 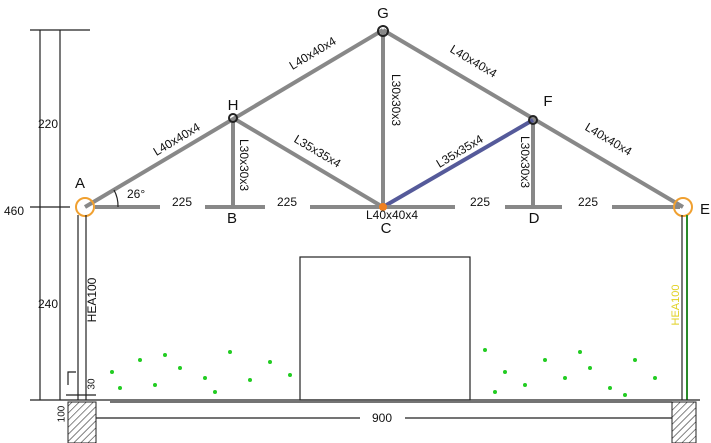 I want to click on node-label: B, so click(x=232, y=218).